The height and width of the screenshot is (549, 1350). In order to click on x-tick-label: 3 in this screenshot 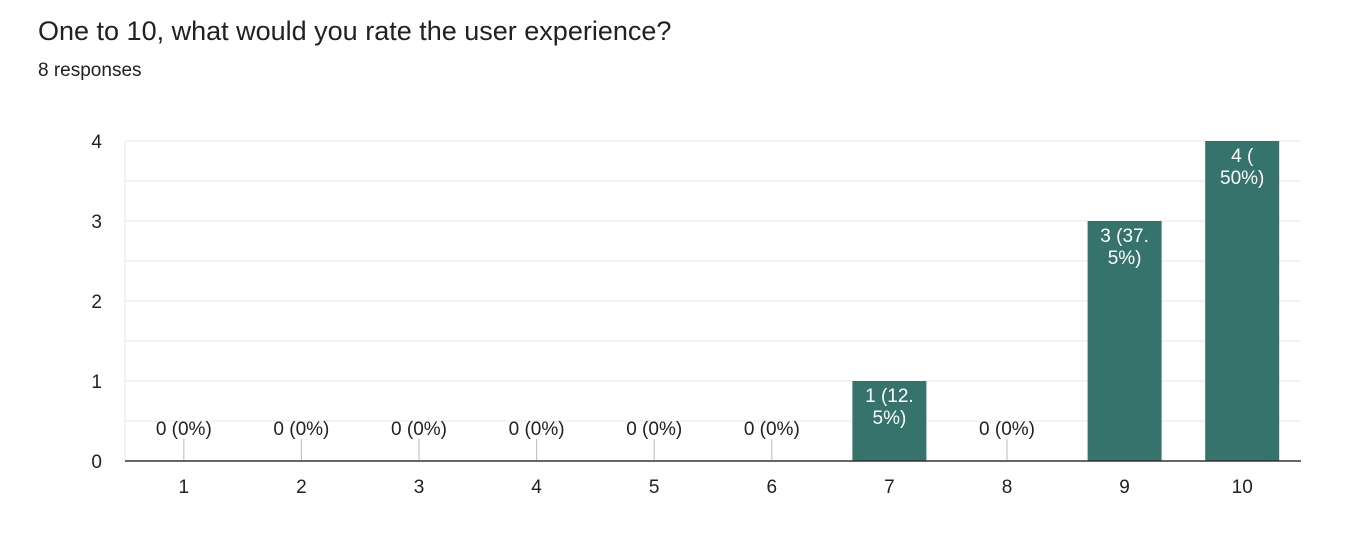, I will do `click(419, 487)`.